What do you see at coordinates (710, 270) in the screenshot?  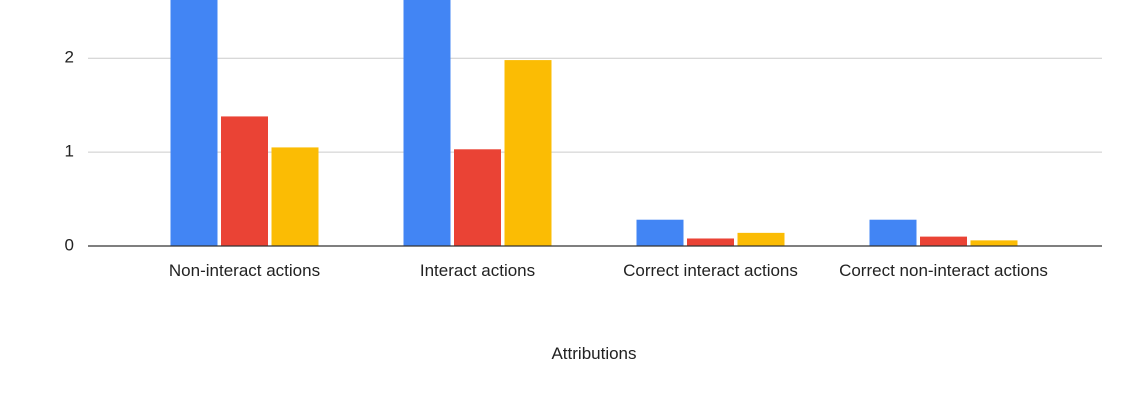 I see `x-tick-label: Correct interact actions` at bounding box center [710, 270].